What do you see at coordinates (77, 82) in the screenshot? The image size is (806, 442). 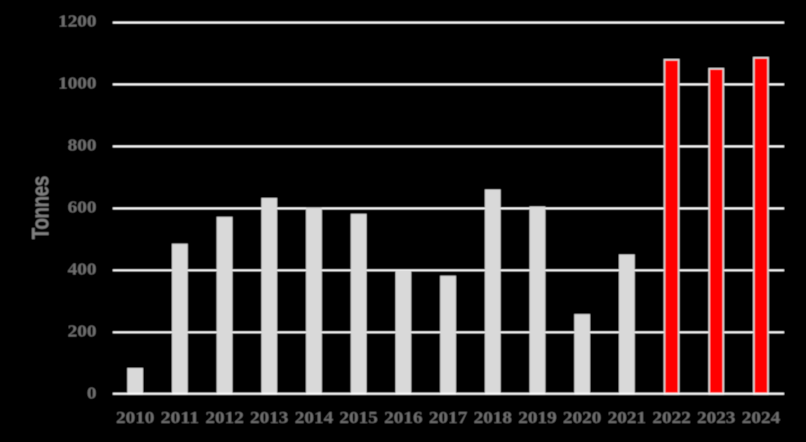 I see `svg-text: 1000` at bounding box center [77, 82].